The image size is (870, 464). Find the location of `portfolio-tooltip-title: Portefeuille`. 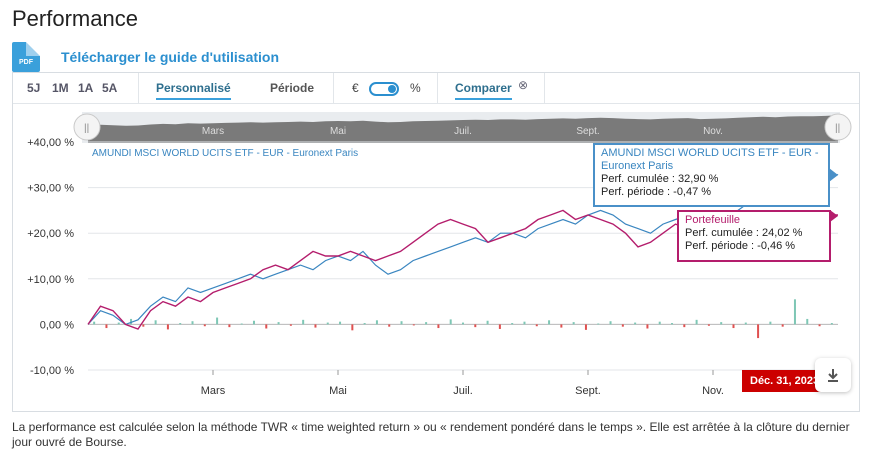

portfolio-tooltip-title: Portefeuille is located at coordinates (713, 220).